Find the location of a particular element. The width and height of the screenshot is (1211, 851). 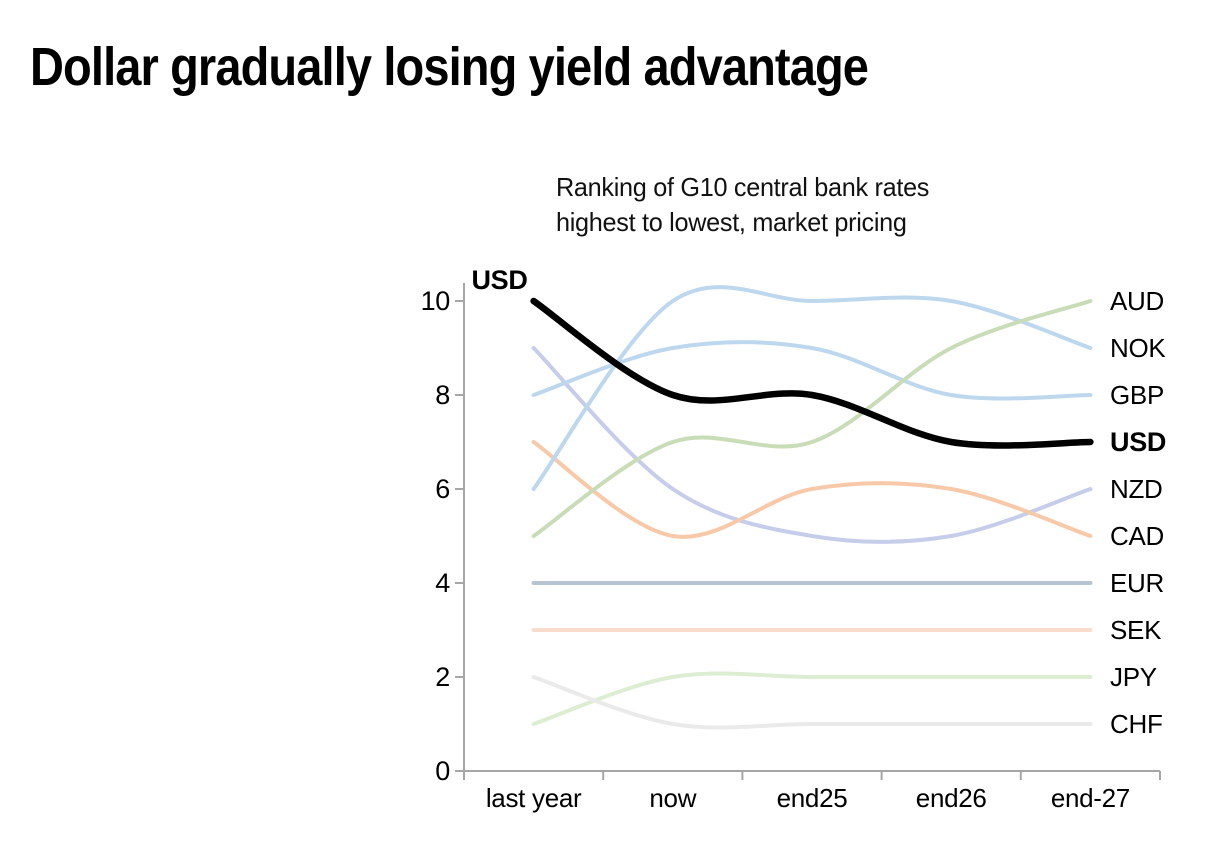

series-end-label-CAD: CAD is located at coordinates (1137, 536).